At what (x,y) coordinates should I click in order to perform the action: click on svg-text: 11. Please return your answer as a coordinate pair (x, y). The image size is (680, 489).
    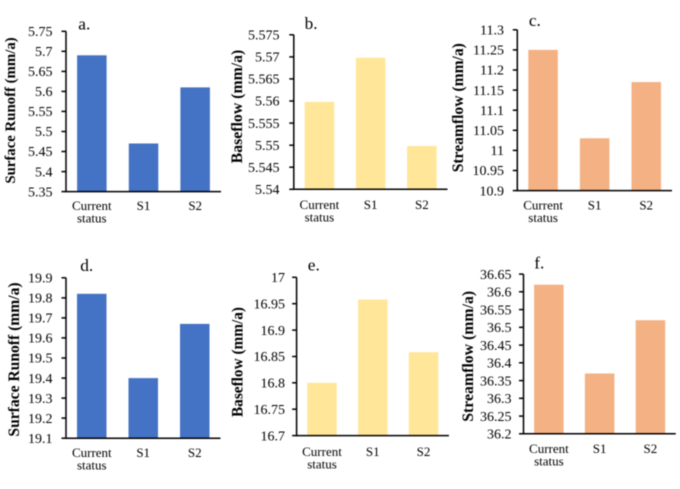
    Looking at the image, I should click on (497, 151).